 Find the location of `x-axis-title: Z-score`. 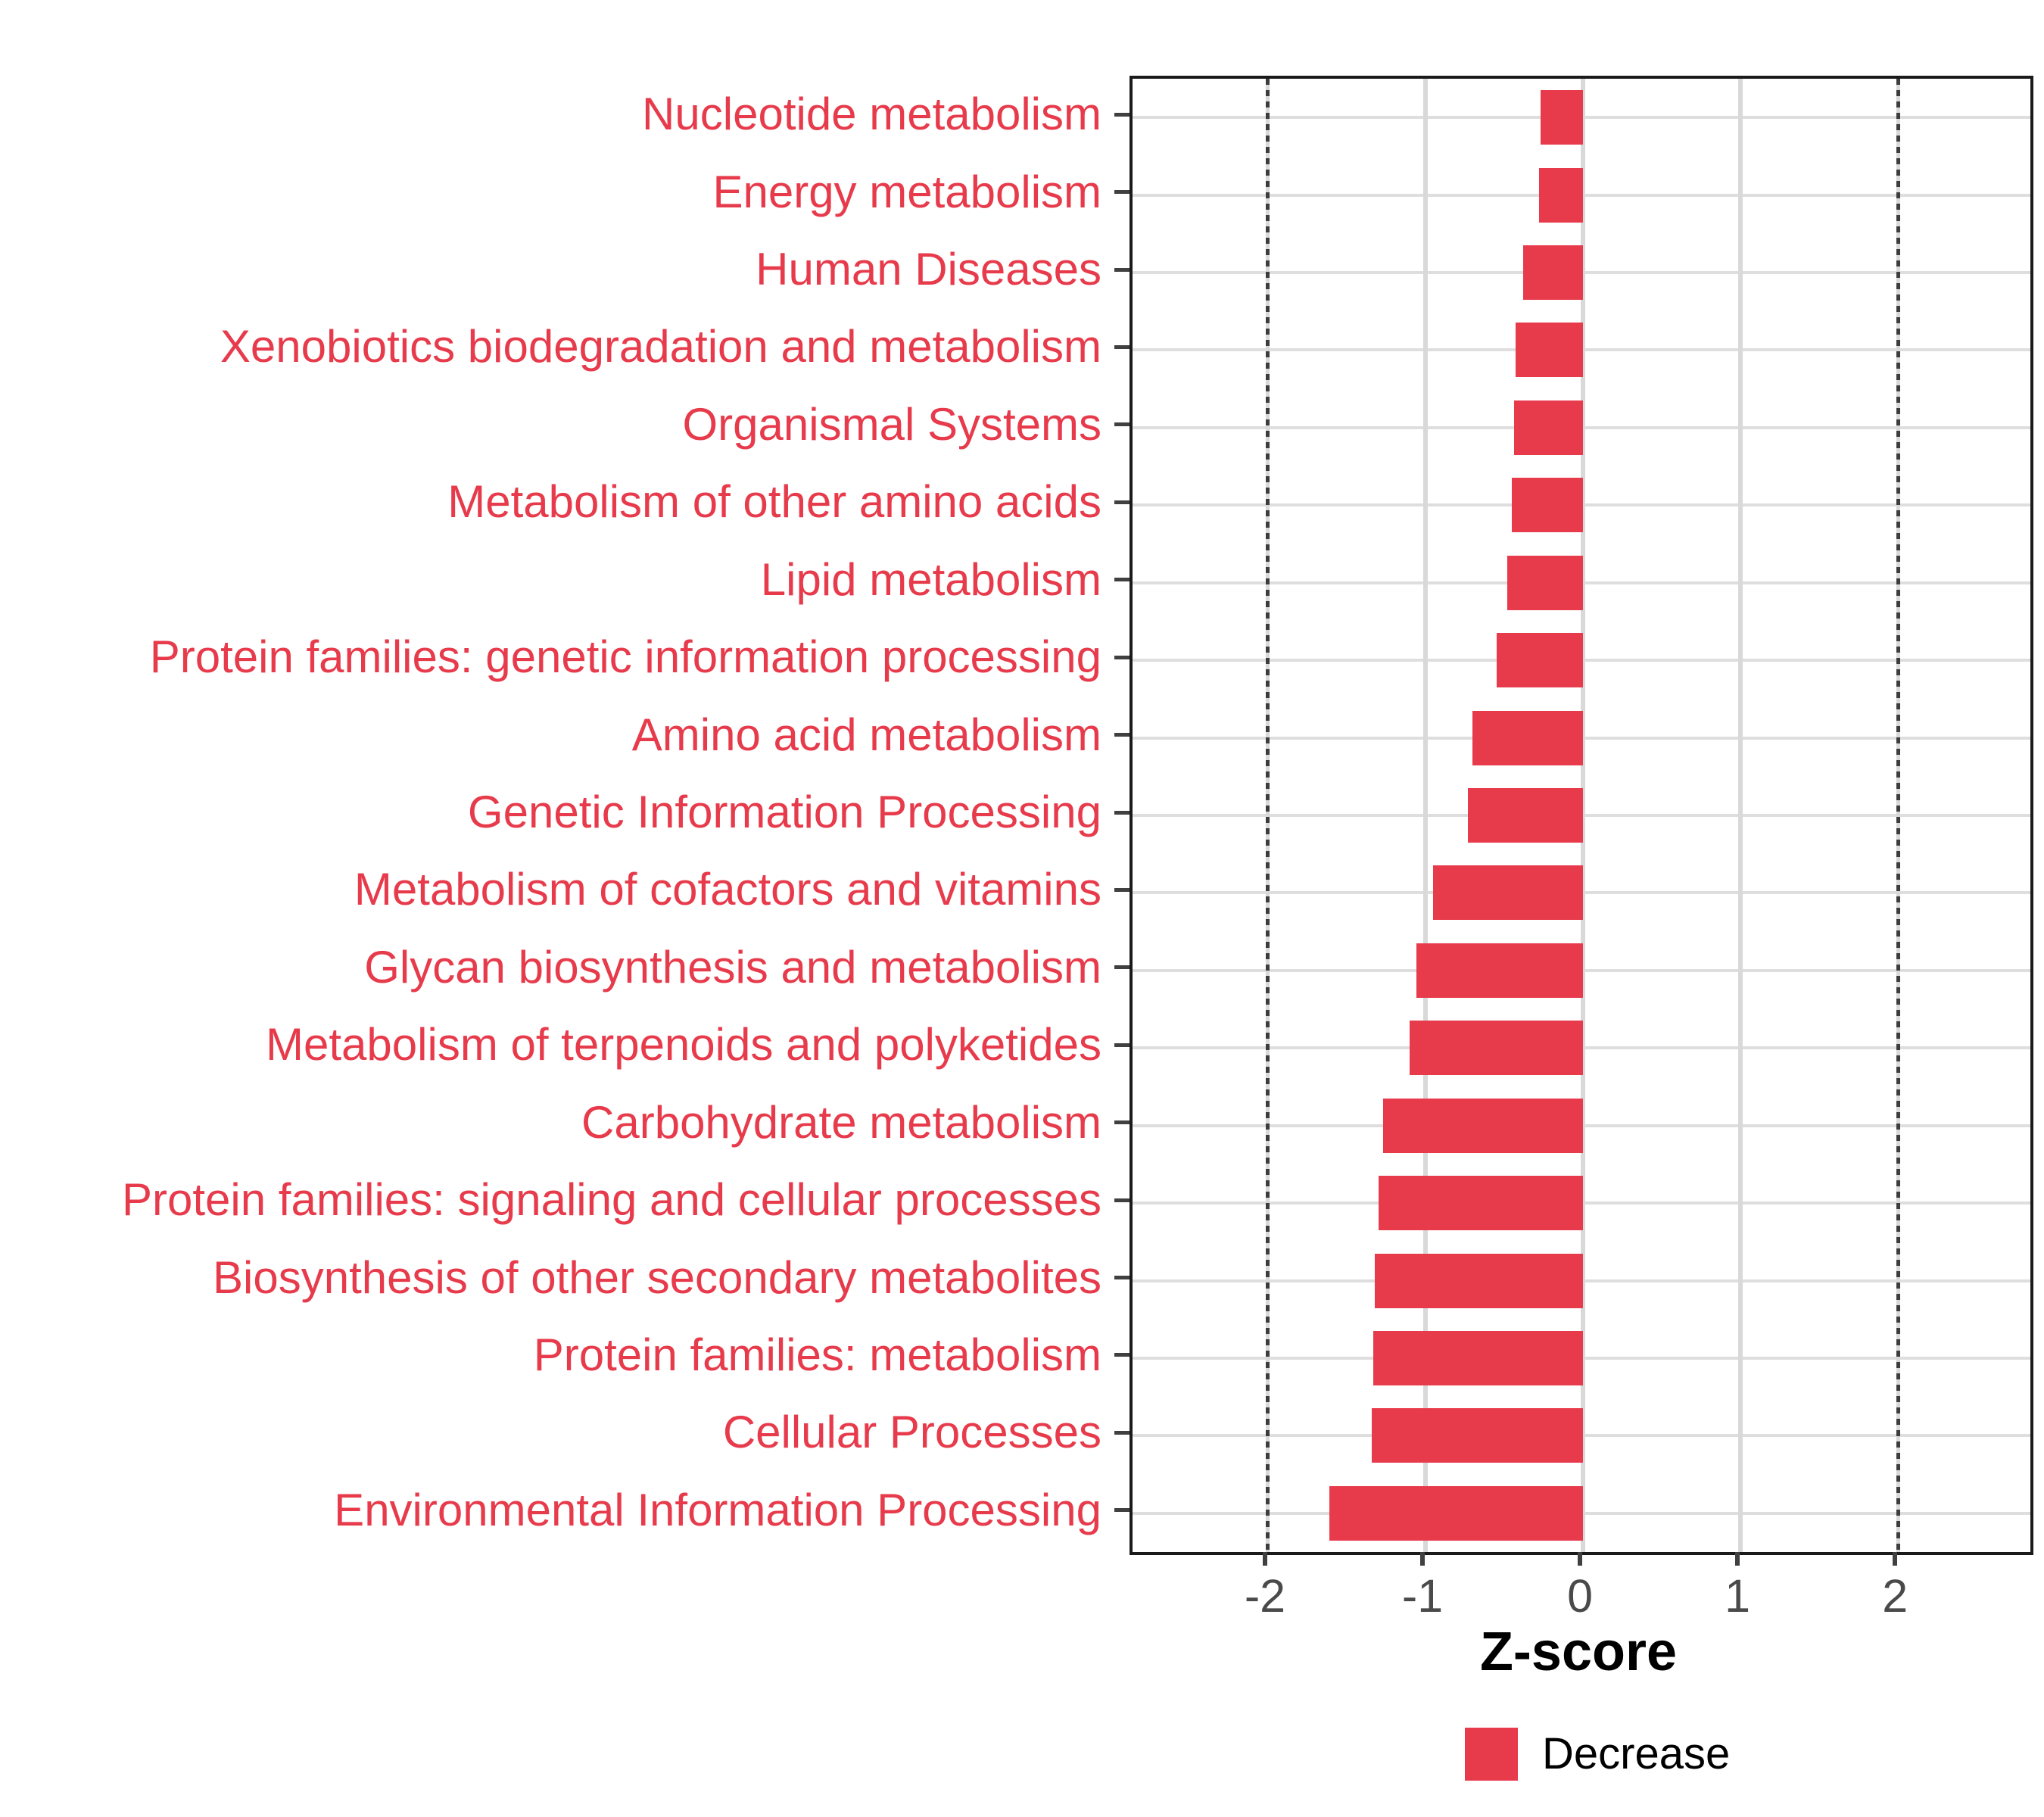

x-axis-title: Z-score is located at coordinates (1578, 1652).